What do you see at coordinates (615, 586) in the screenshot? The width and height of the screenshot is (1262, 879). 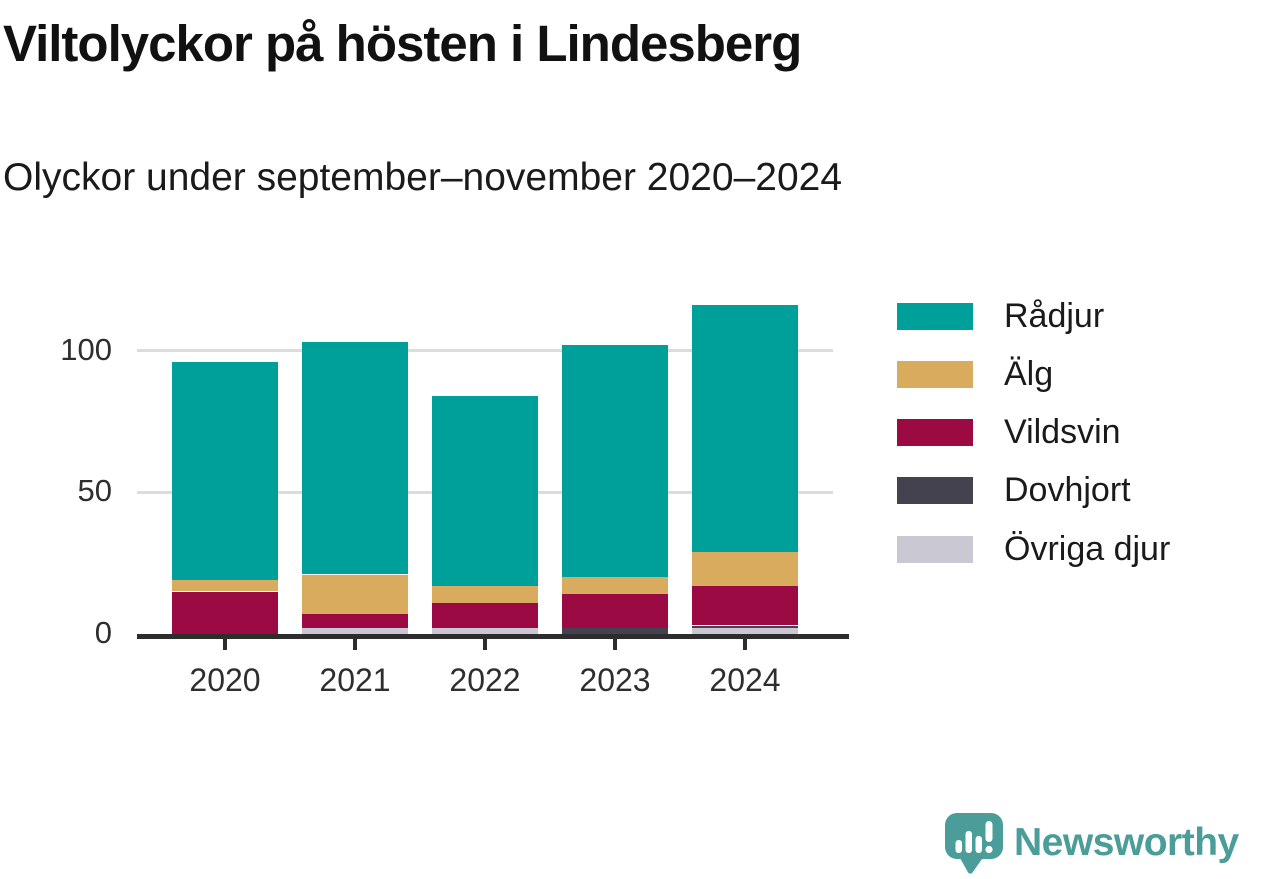 I see `bar-segment-2023-Älg` at bounding box center [615, 586].